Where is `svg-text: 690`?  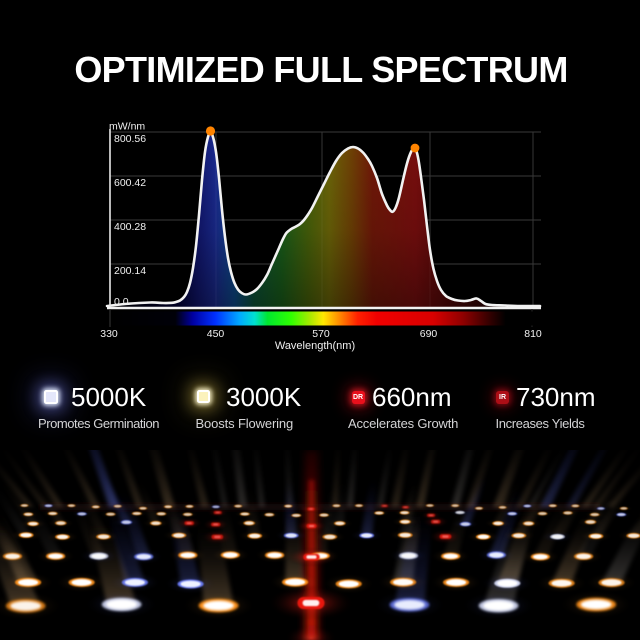 svg-text: 690 is located at coordinates (429, 334).